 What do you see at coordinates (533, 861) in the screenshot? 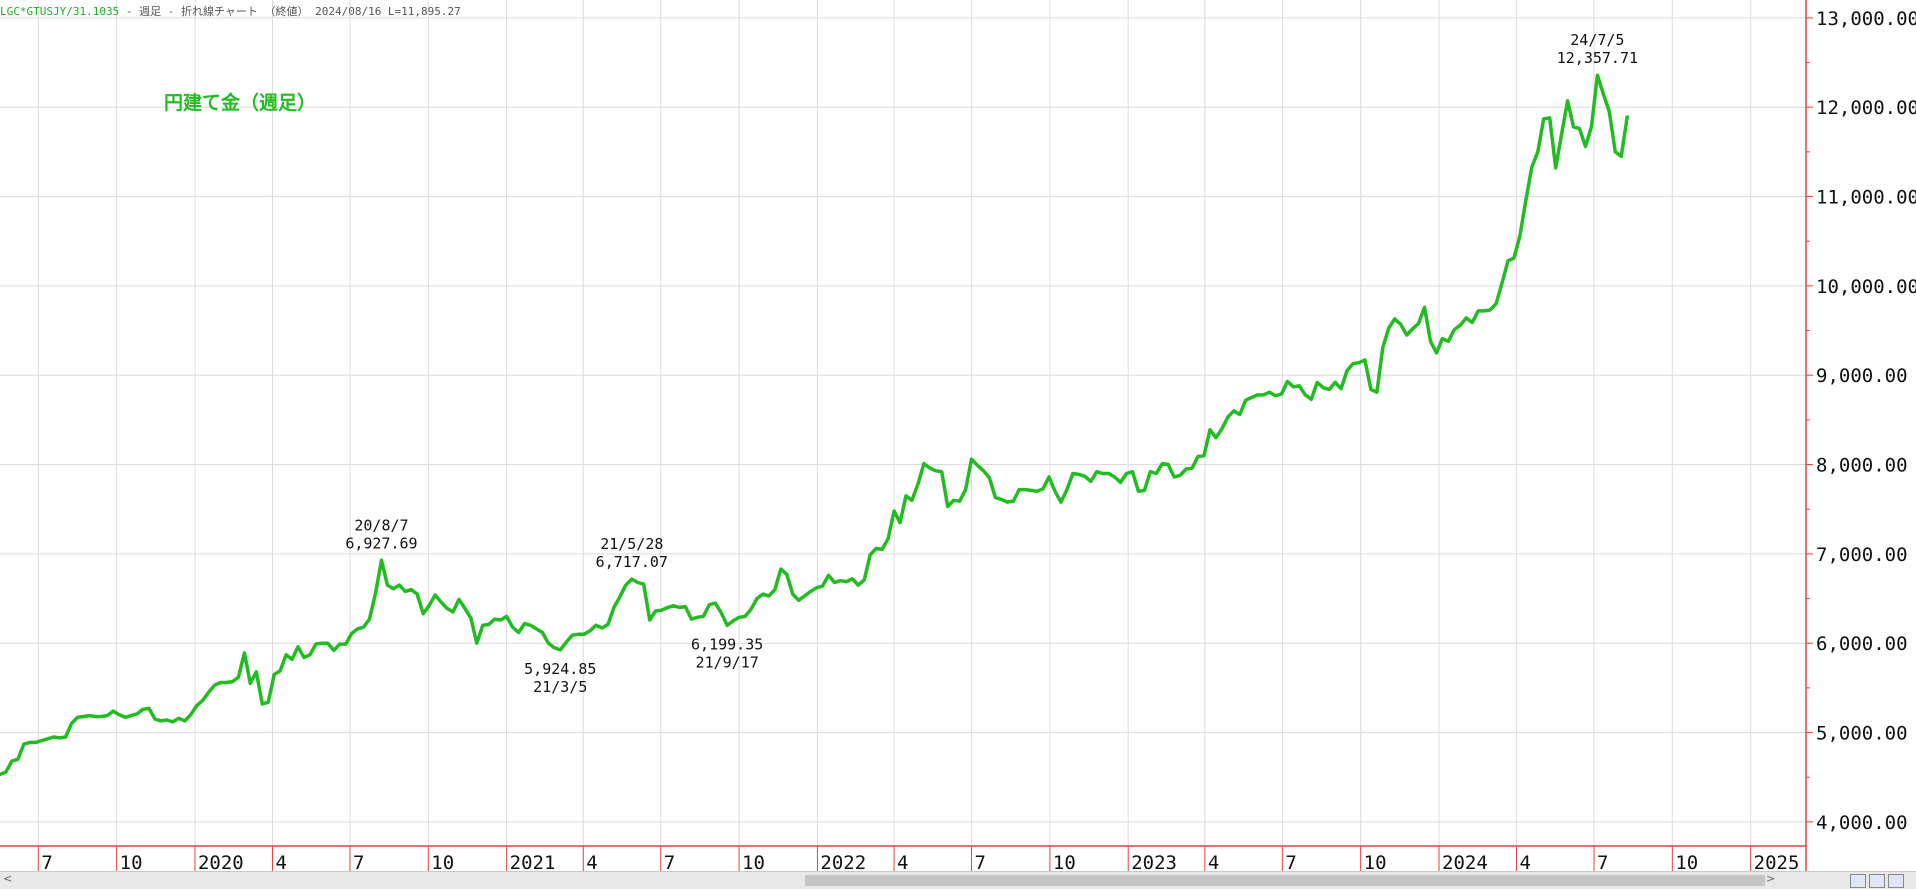
I see `x-tick-label: 2021` at bounding box center [533, 861].